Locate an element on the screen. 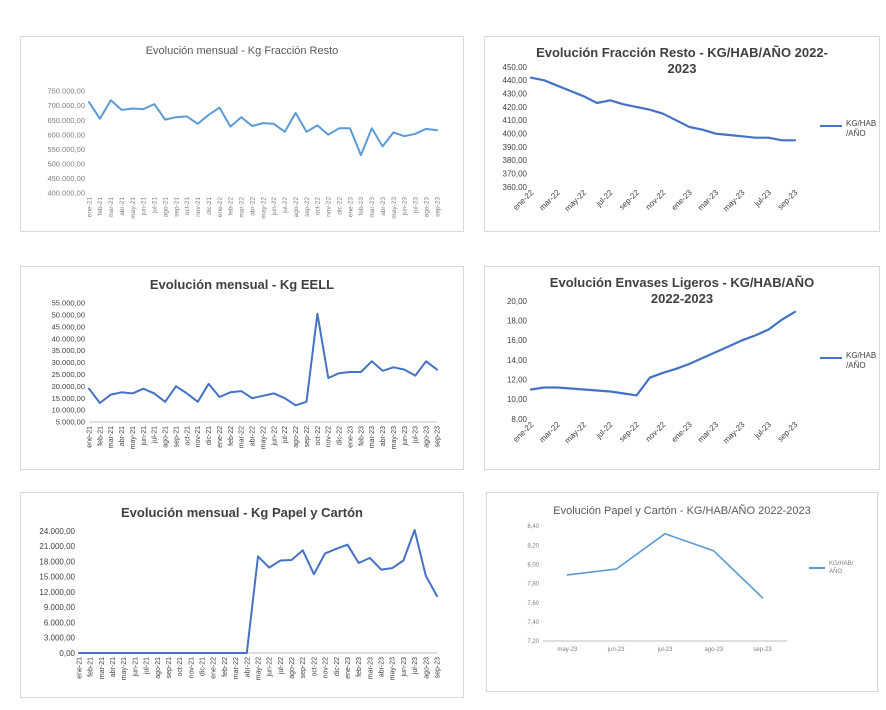 The height and width of the screenshot is (710, 886). legend-label: KG/HAB /AÑO is located at coordinates (861, 129).